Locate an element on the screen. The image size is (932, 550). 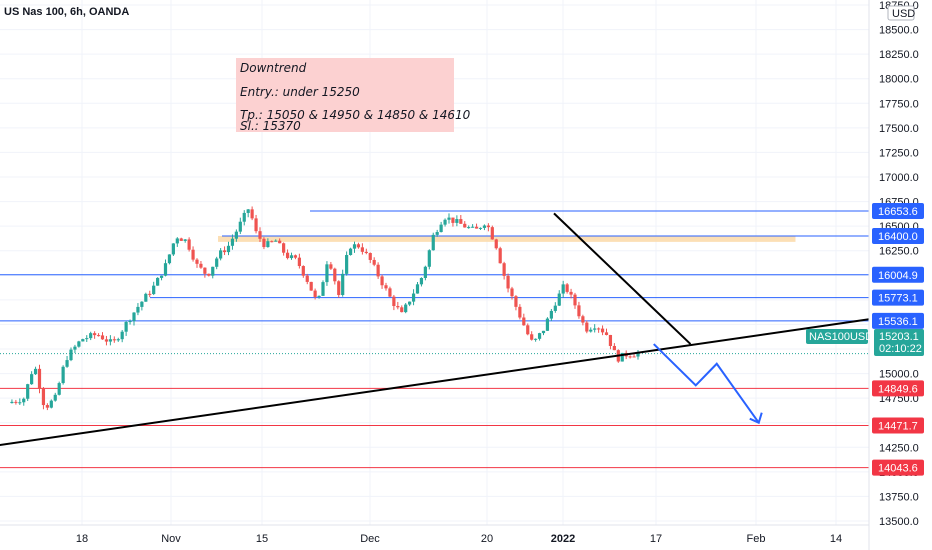
time-tick-label: 2022 is located at coordinates (563, 539).